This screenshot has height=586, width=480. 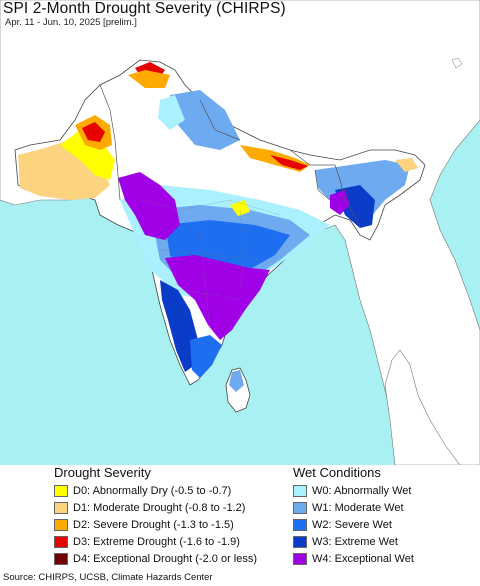 What do you see at coordinates (355, 542) in the screenshot?
I see `legend-label-w3: W3: Extreme Wet` at bounding box center [355, 542].